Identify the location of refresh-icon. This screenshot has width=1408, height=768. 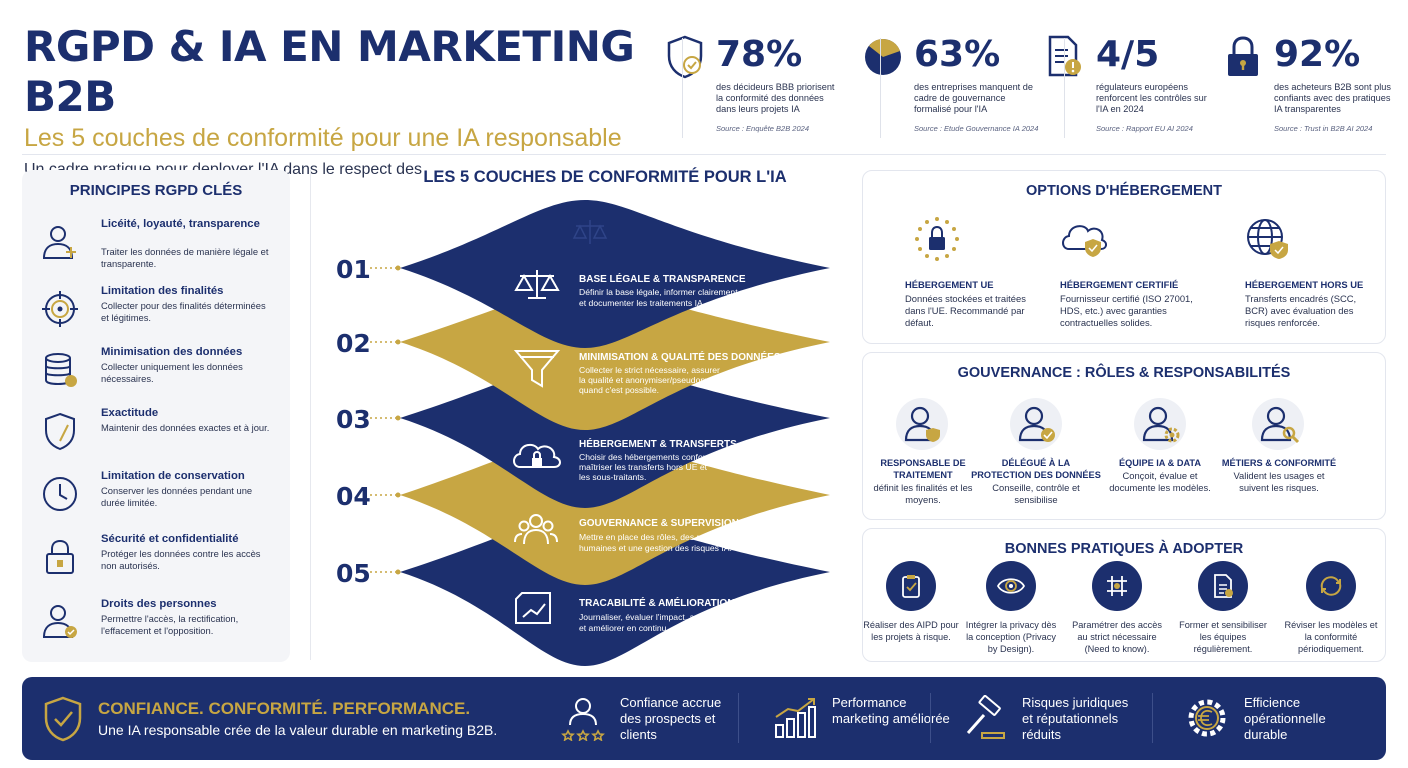
(1331, 586).